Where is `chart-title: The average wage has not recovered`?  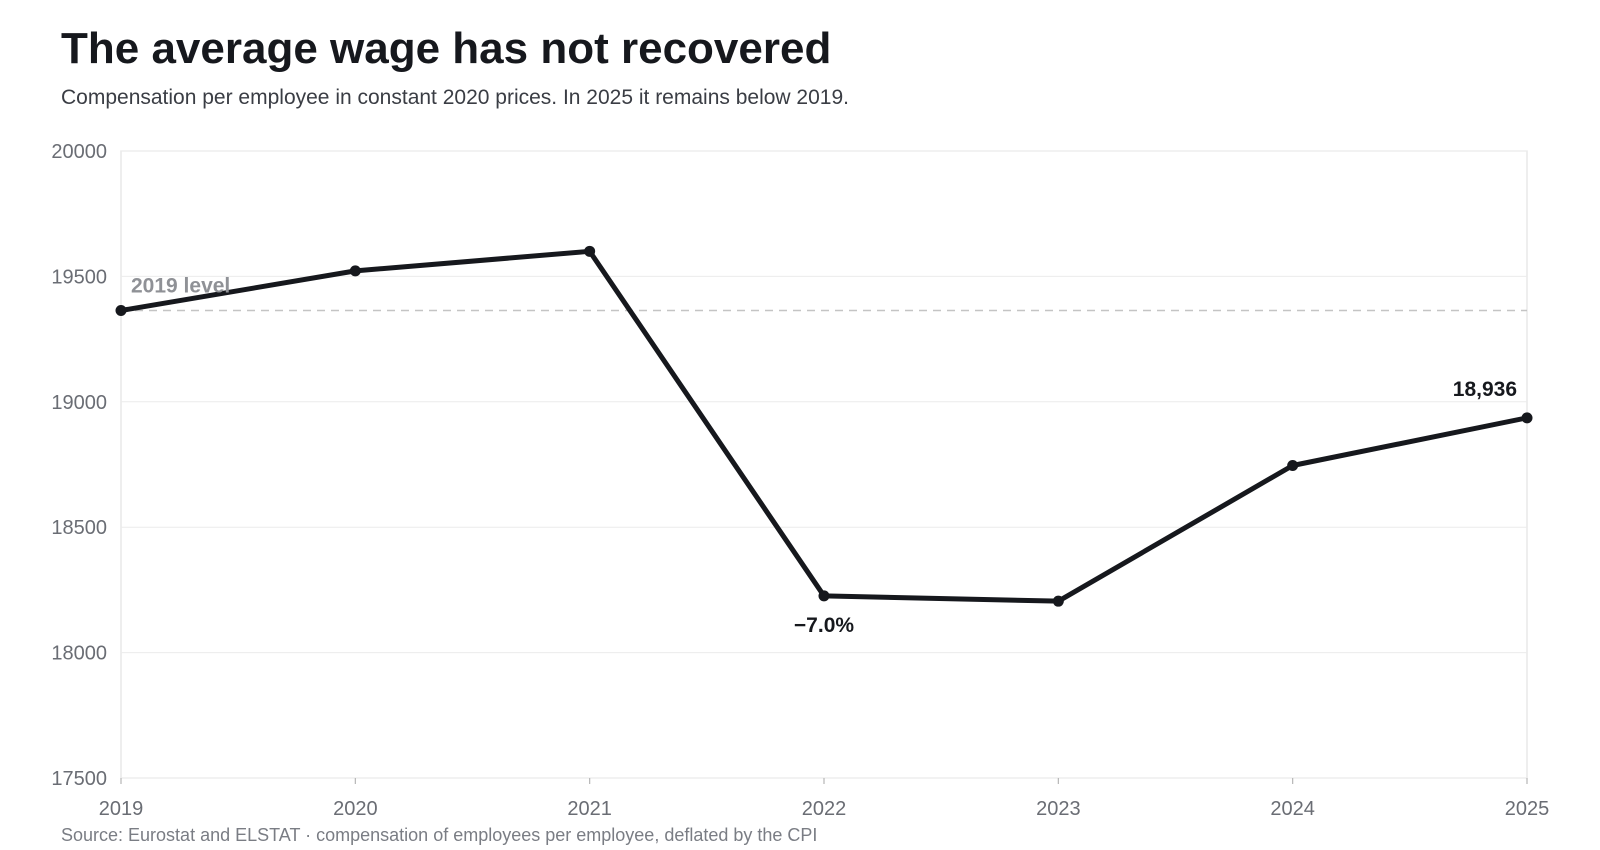 chart-title: The average wage has not recovered is located at coordinates (446, 48).